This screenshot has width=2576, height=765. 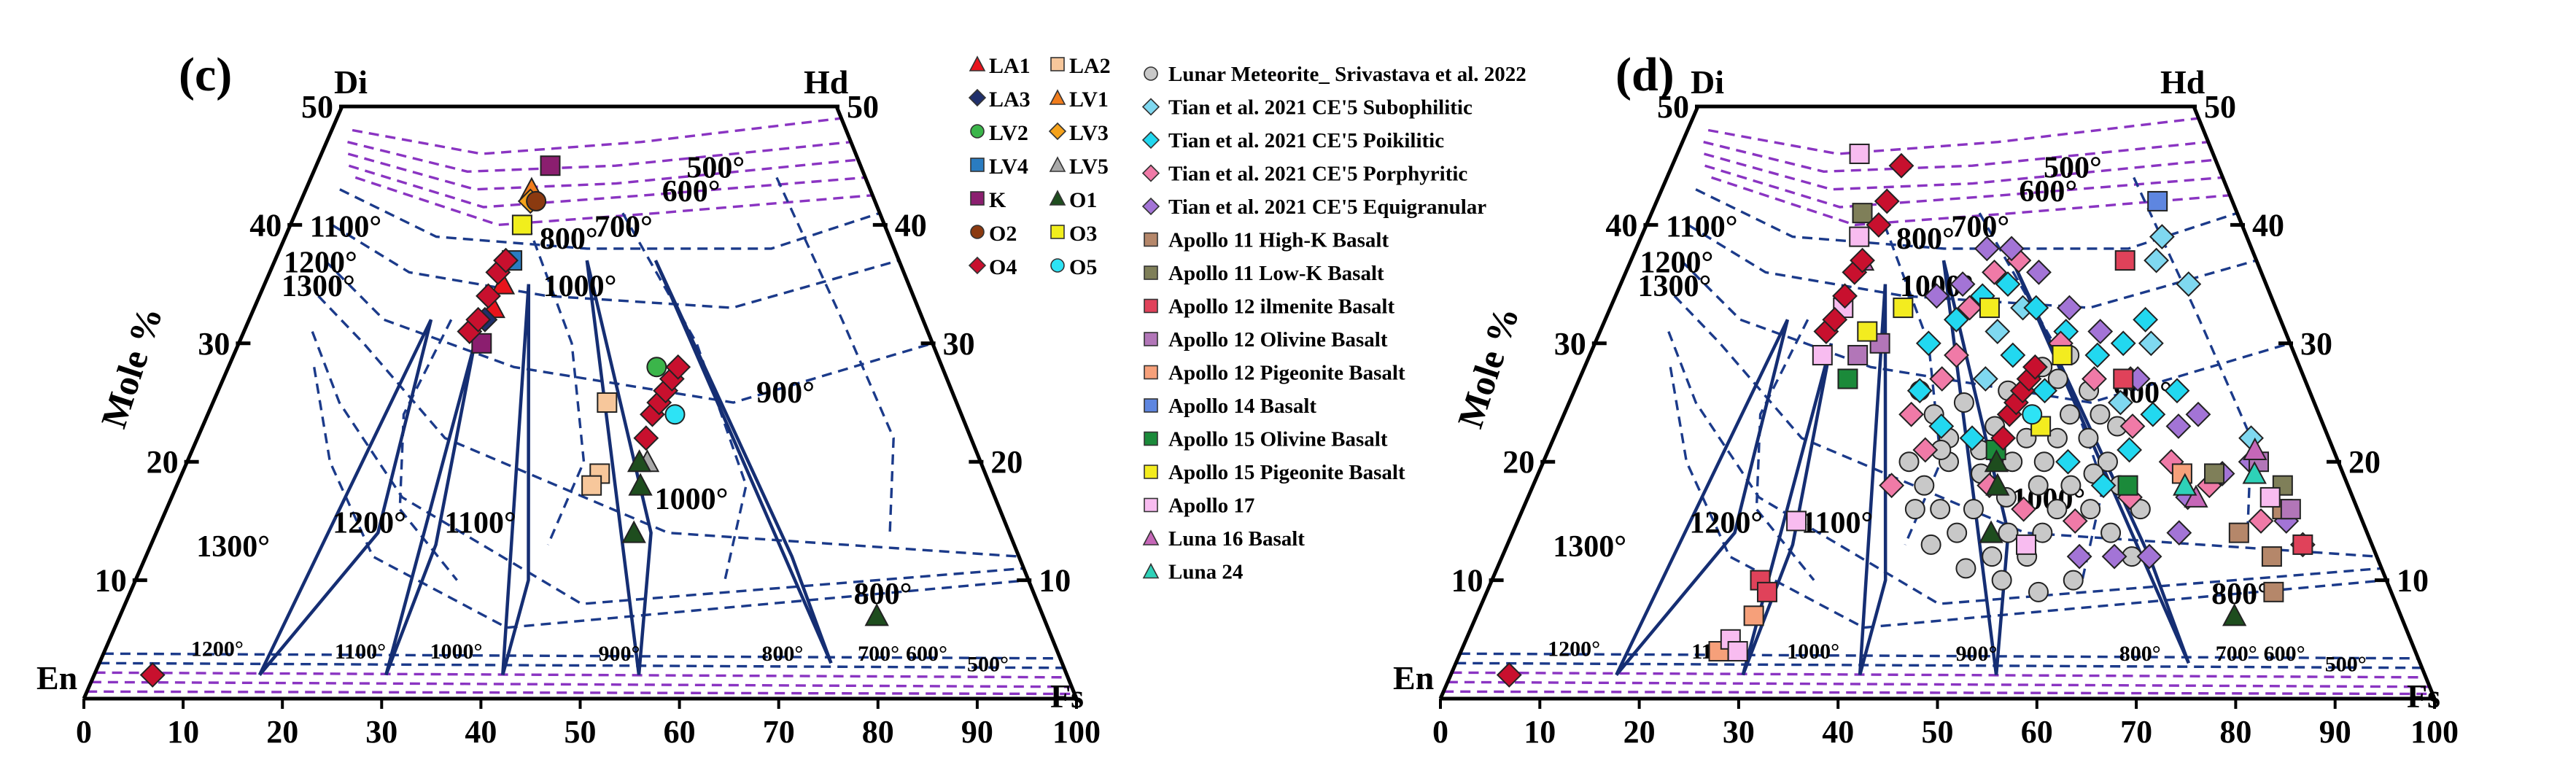 I want to click on y-tick-label-left: 50, so click(x=1673, y=107).